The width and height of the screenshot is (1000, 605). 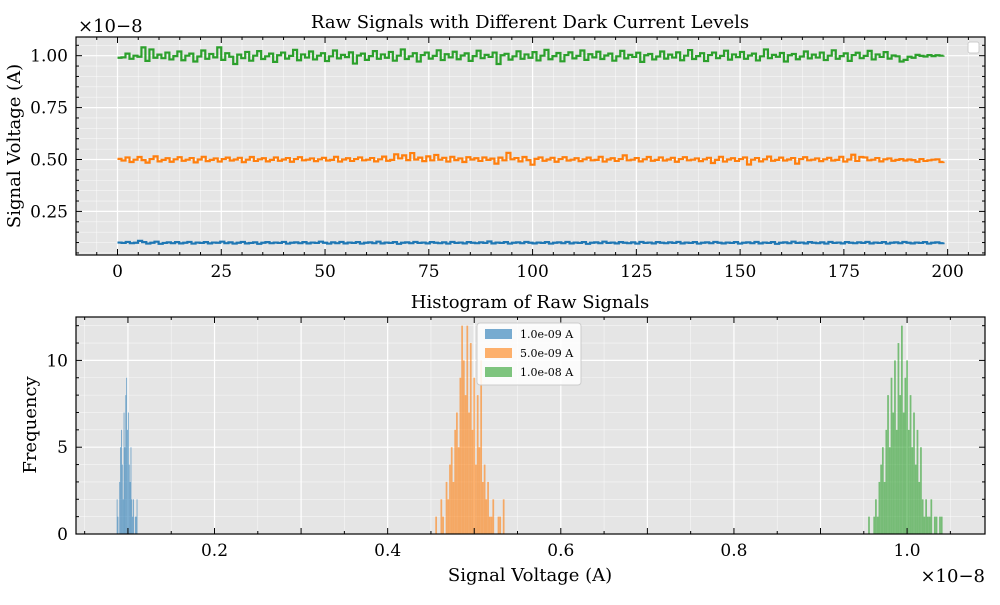 What do you see at coordinates (49, 57) in the screenshot?
I see `top-y-tick-label: 1.00` at bounding box center [49, 57].